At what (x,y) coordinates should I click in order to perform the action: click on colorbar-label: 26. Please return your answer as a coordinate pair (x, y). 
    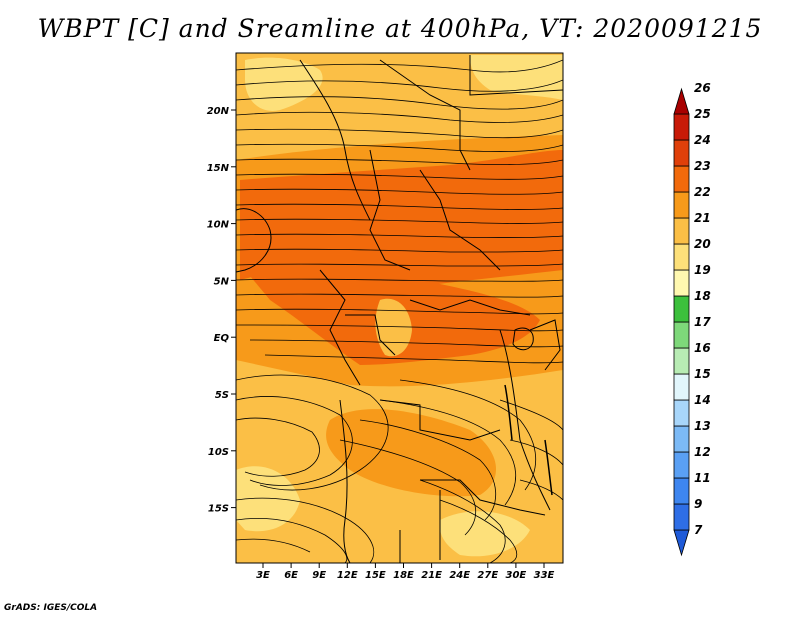
    Looking at the image, I should click on (702, 88).